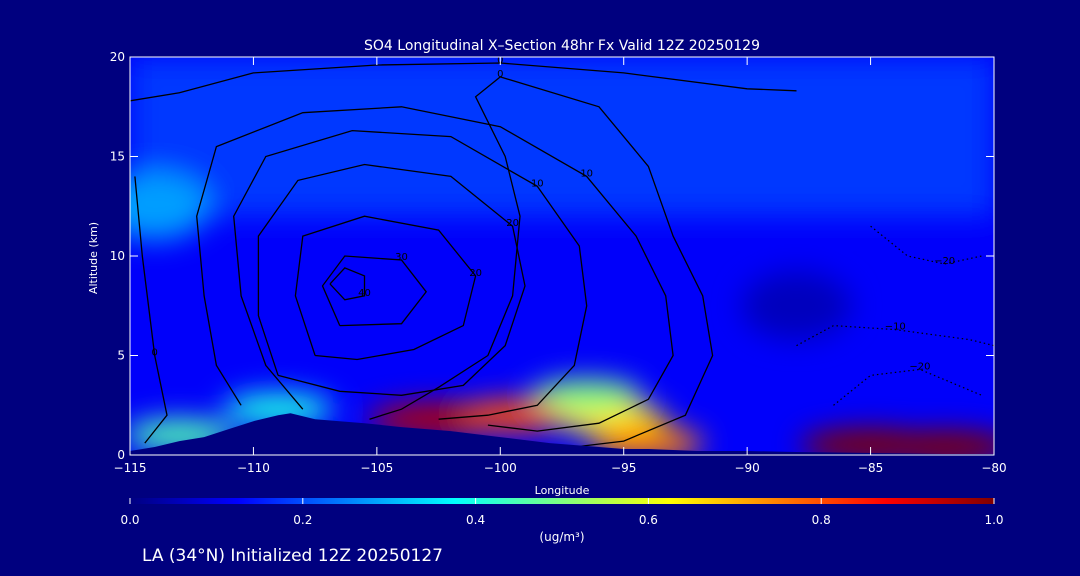 The width and height of the screenshot is (1080, 576). Describe the element at coordinates (562, 490) in the screenshot. I see `x-axis-title: Longitude` at that location.